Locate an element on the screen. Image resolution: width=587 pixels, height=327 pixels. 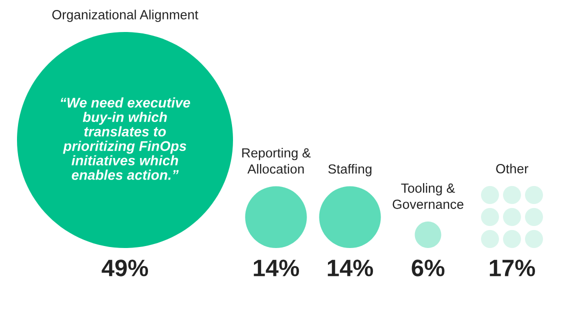
category-label: Reporting & Allocation is located at coordinates (276, 161).